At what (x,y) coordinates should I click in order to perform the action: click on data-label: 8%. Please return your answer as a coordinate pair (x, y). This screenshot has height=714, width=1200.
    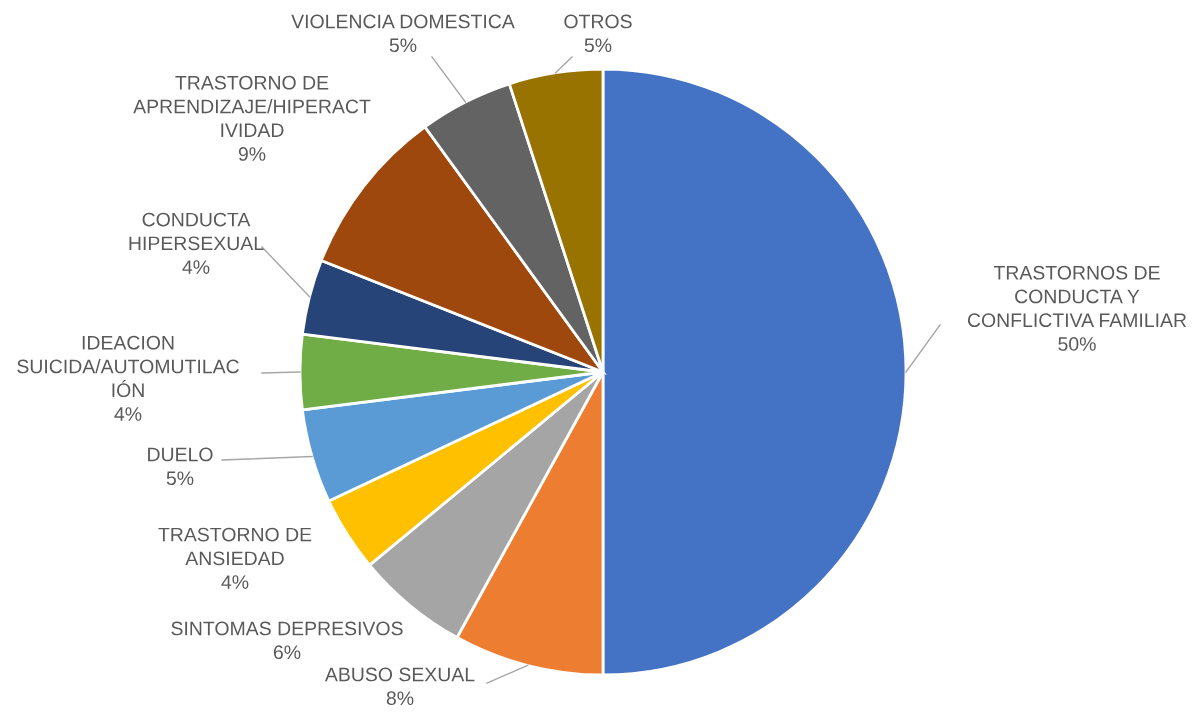
    Looking at the image, I should click on (400, 698).